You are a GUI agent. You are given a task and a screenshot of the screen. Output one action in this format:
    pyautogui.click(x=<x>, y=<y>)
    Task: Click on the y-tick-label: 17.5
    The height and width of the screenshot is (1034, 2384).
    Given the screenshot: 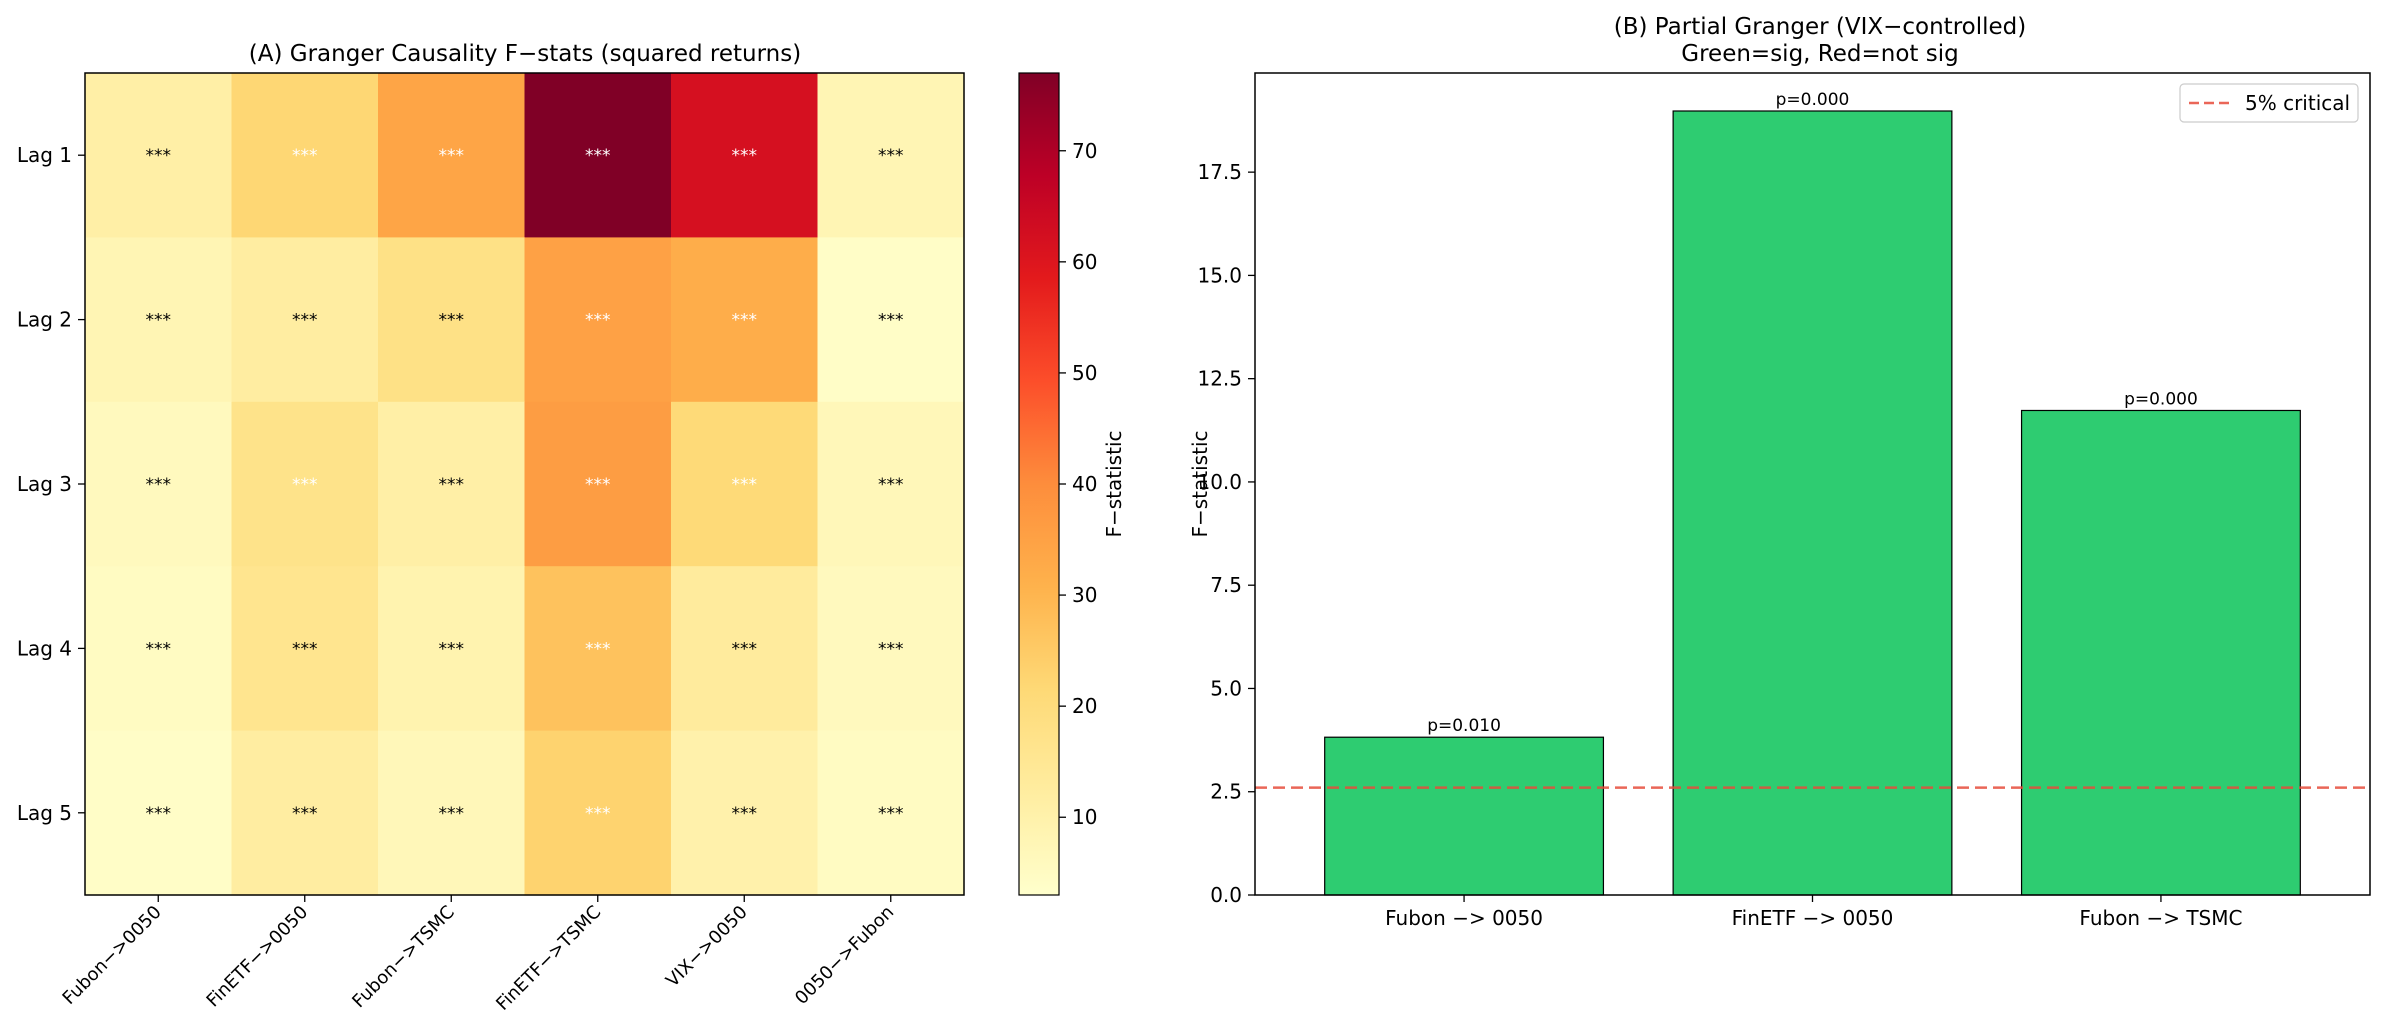 What is the action you would take?
    pyautogui.click(x=1219, y=172)
    